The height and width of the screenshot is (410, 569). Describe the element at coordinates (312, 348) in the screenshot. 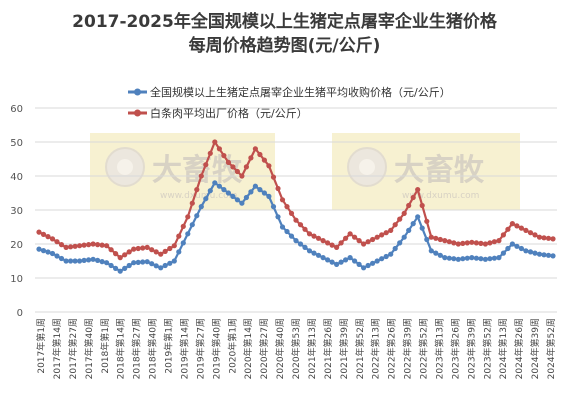

I see `x-tick-label: 2021年第13周` at that location.